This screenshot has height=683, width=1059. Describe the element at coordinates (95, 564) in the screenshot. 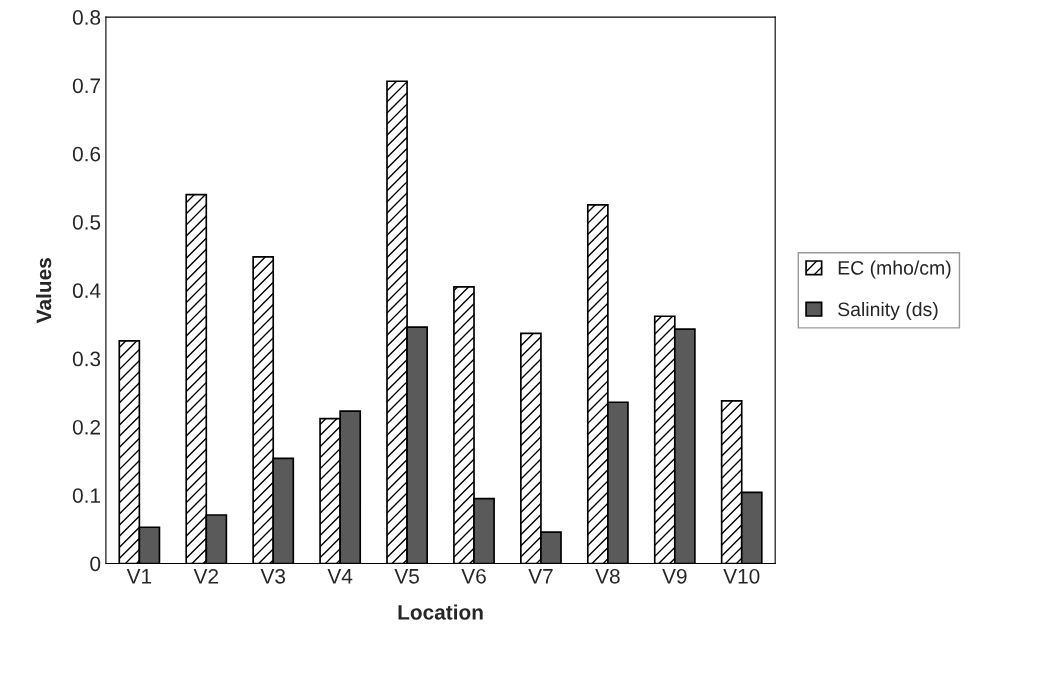

I see `y-tick-label: 0` at that location.